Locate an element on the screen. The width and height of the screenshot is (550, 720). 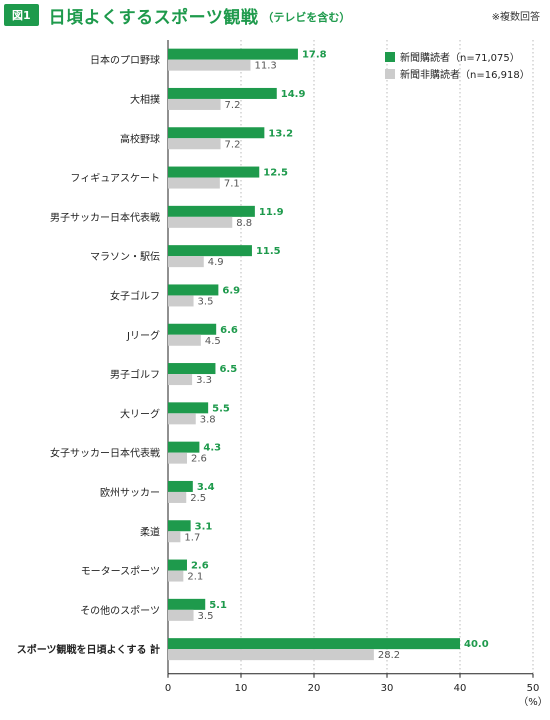
category-label: 欧州サッカー is located at coordinates (130, 493).